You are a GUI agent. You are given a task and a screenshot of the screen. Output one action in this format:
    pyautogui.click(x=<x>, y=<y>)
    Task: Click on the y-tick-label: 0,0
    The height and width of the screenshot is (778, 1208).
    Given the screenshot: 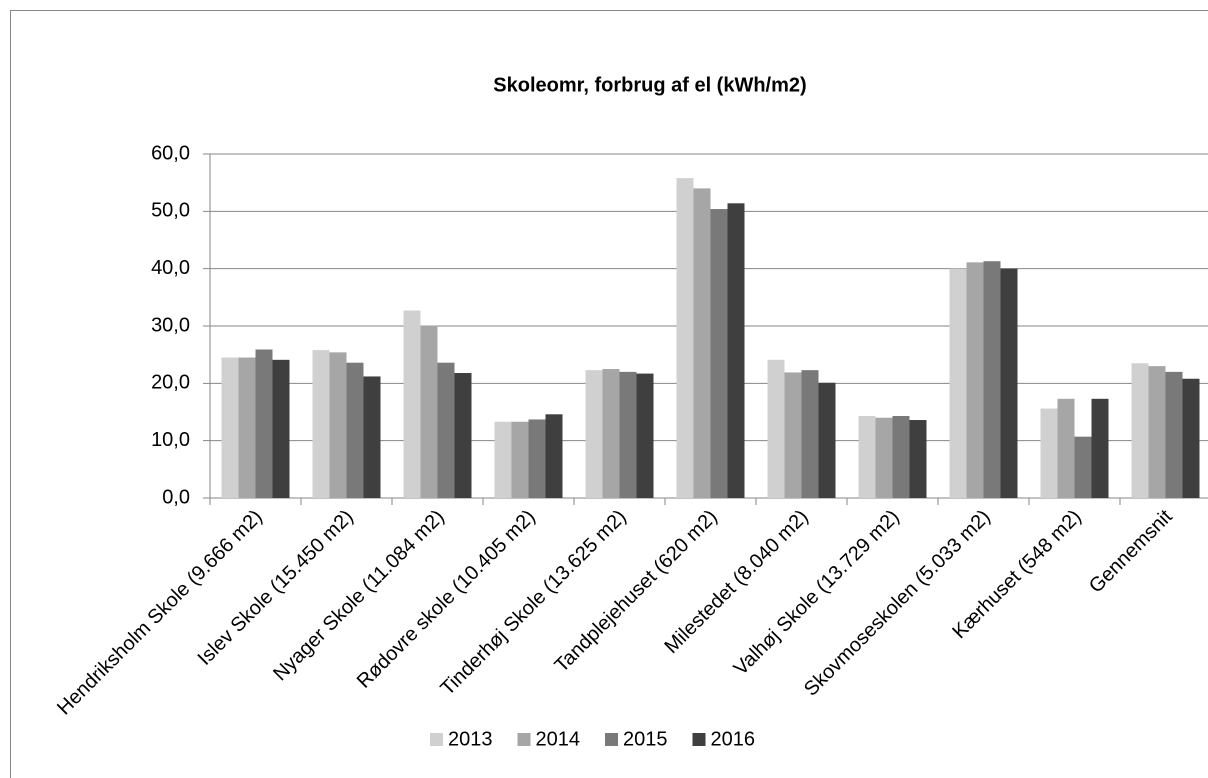 What is the action you would take?
    pyautogui.click(x=176, y=497)
    